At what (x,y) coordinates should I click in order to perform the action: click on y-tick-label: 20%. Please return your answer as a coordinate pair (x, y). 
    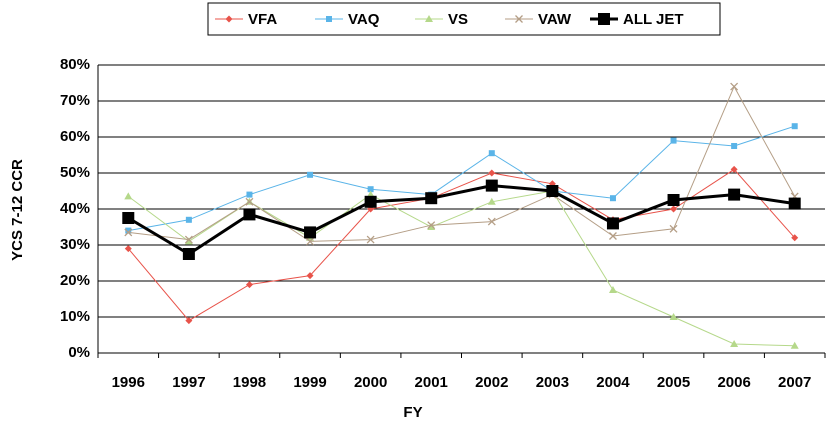
    Looking at the image, I should click on (75, 280).